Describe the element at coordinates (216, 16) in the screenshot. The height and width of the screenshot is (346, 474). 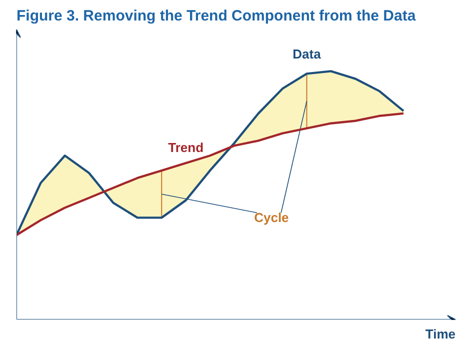
I see `chart-title: Figure 3. Removing the Trend Component from the Data` at that location.